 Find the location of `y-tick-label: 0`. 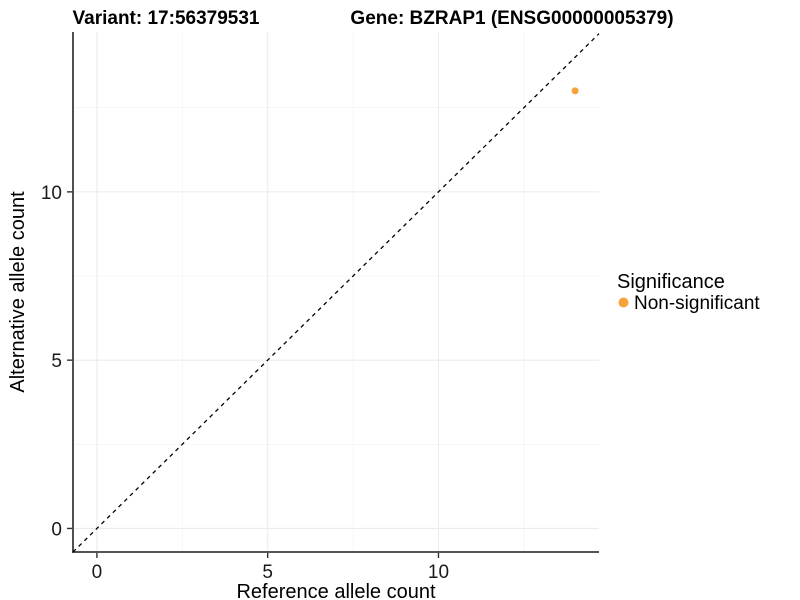

y-tick-label: 0 is located at coordinates (56, 529).